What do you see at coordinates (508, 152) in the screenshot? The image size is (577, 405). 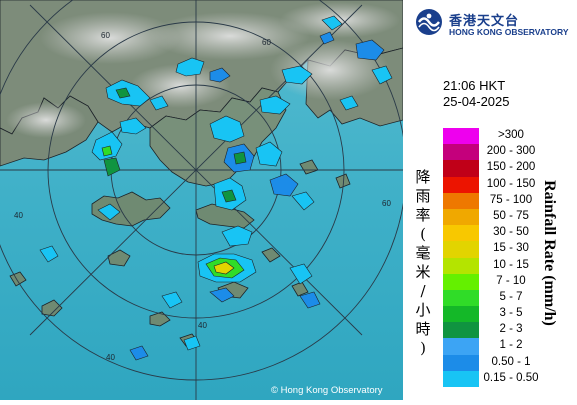 I see `legend-row: 200 - 300` at bounding box center [508, 152].